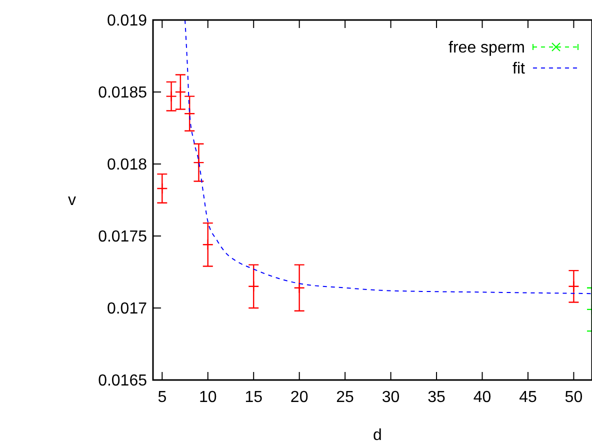  I want to click on y-tick-label: 0.018, so click(127, 165).